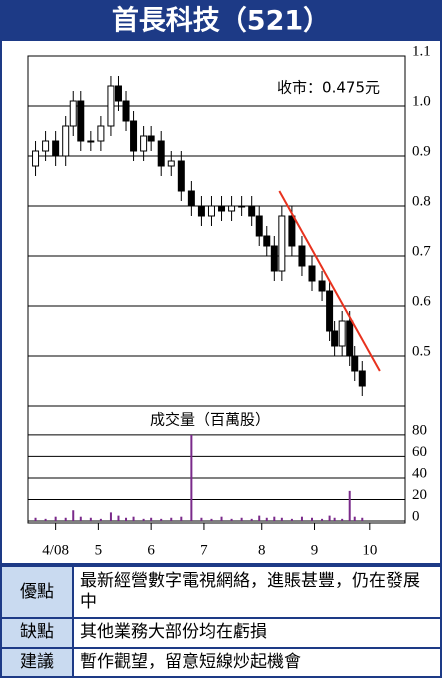  What do you see at coordinates (421, 301) in the screenshot?
I see `y-tick-label: 0.6` at bounding box center [421, 301].